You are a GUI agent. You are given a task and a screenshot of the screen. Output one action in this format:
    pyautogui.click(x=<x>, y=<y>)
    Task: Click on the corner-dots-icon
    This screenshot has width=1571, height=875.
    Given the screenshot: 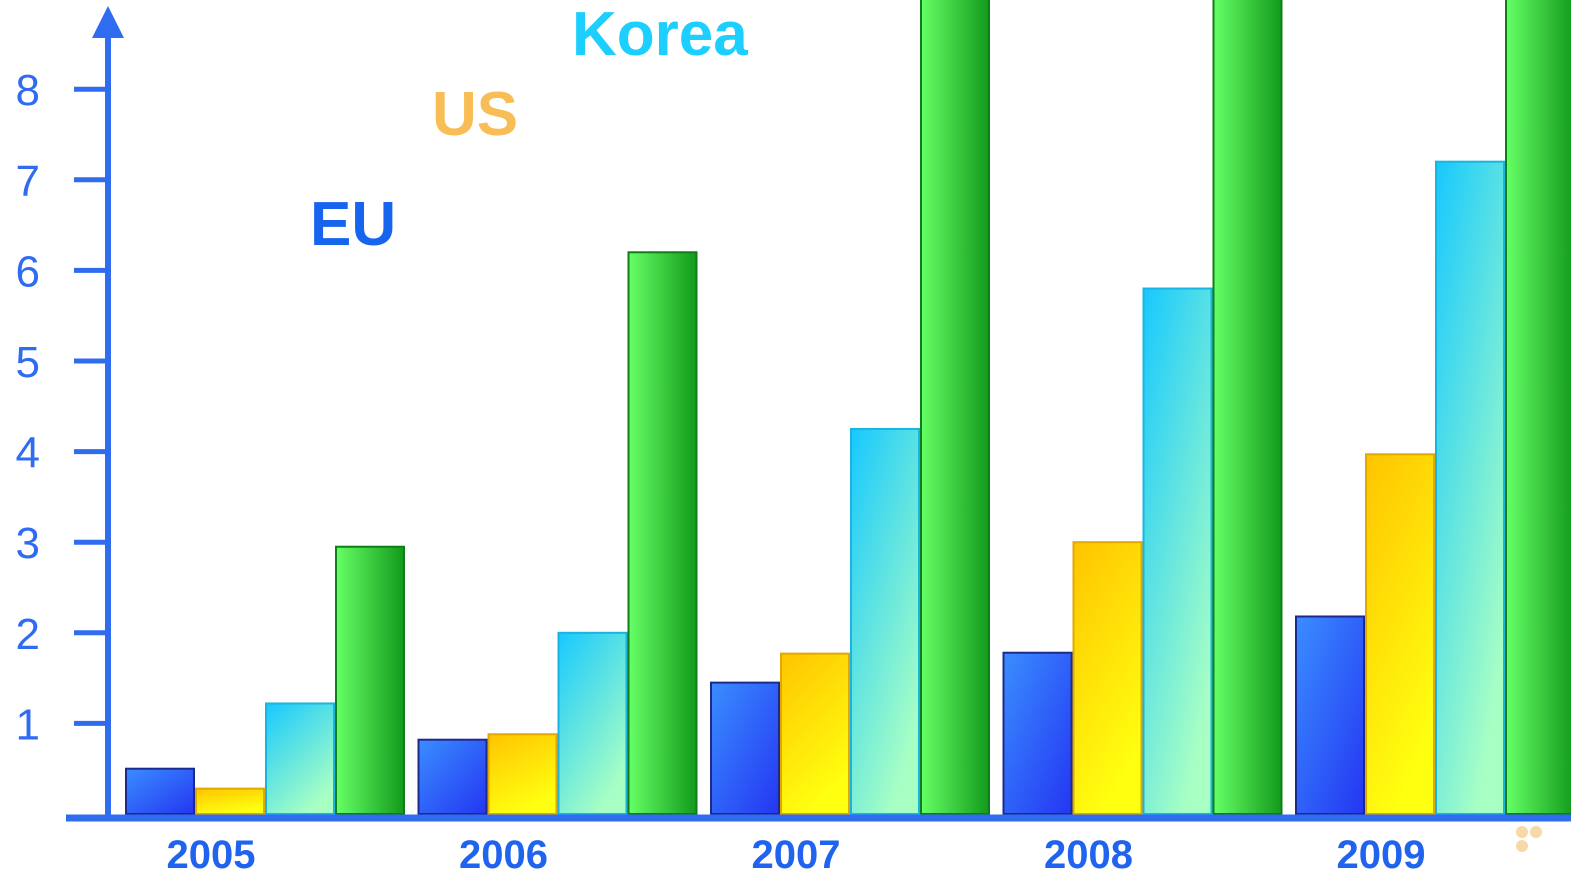 What is the action you would take?
    pyautogui.click(x=1529, y=839)
    